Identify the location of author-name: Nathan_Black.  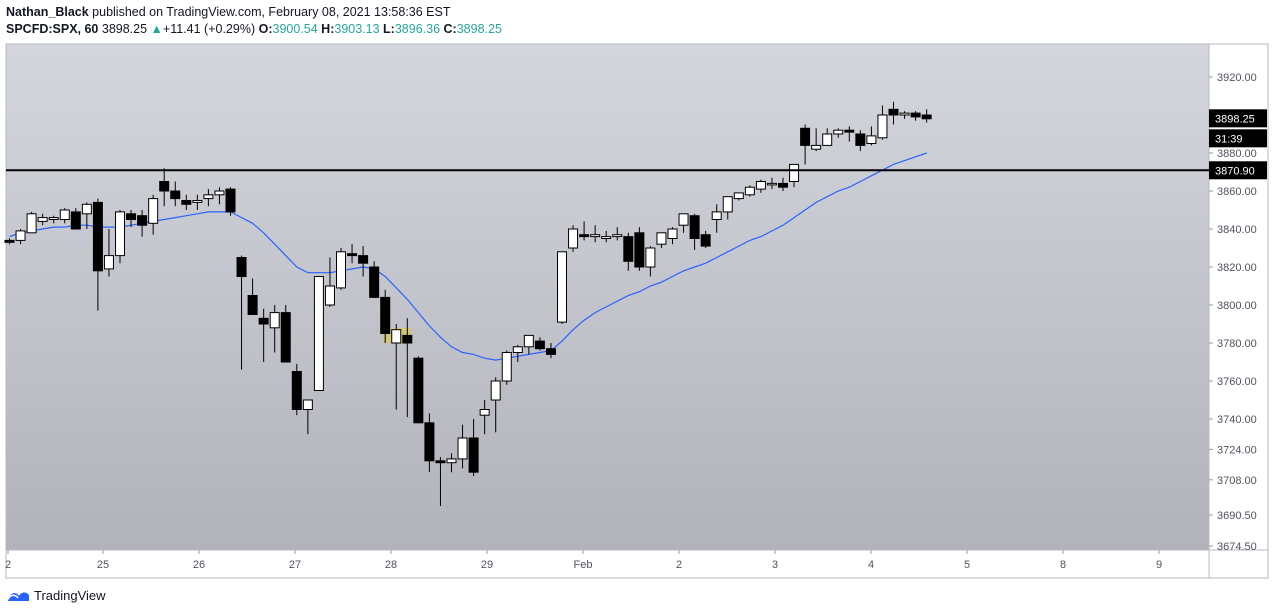
(47, 12).